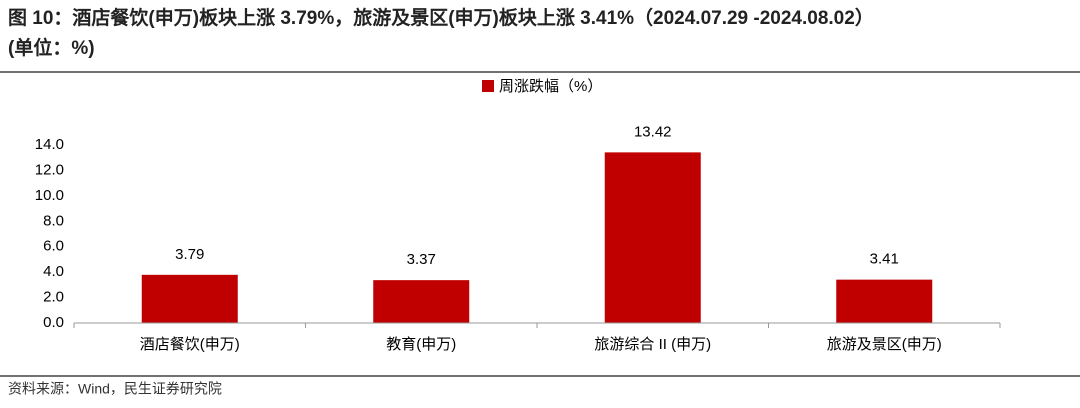 The height and width of the screenshot is (408, 1080). Describe the element at coordinates (421, 259) in the screenshot. I see `value-label: 3.37` at that location.